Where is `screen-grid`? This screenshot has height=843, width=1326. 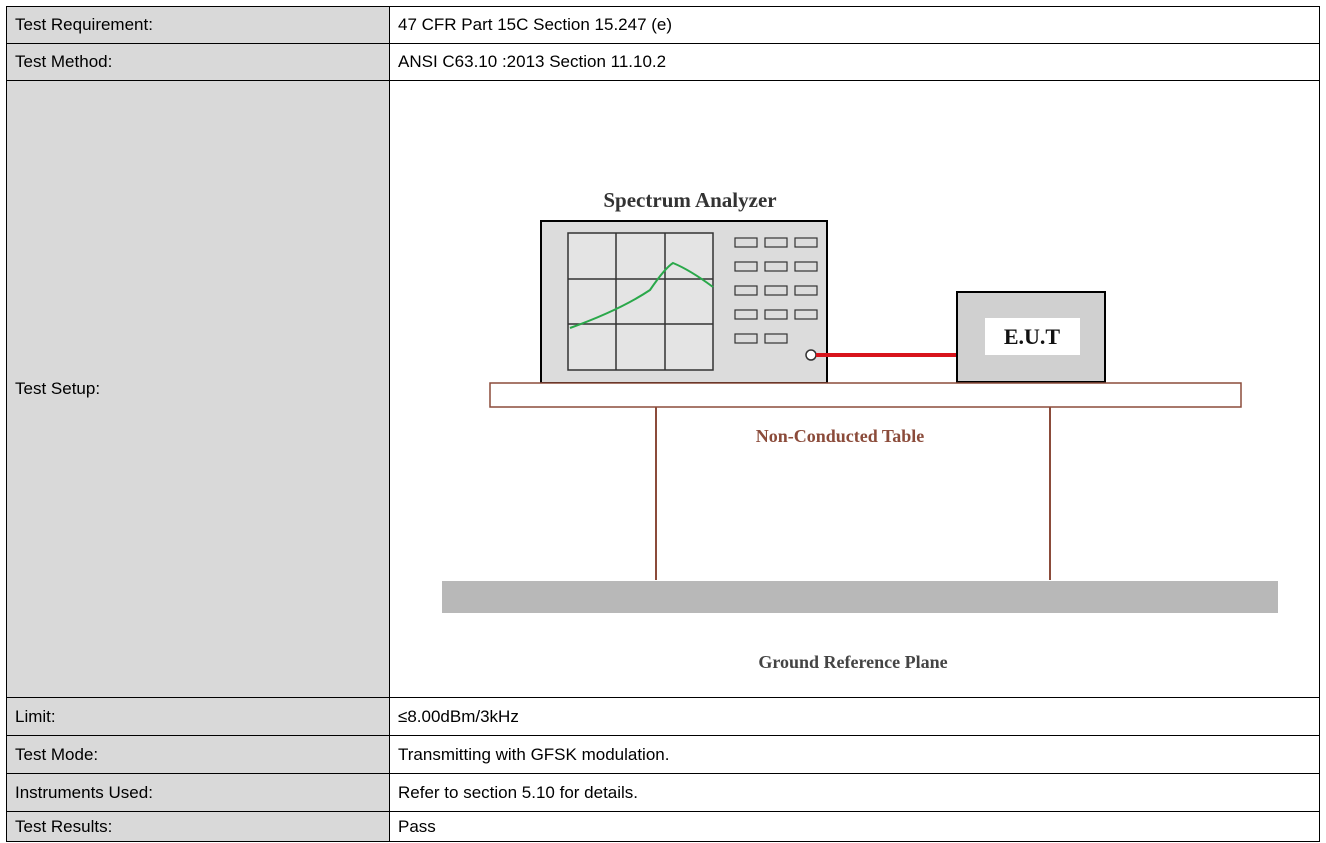
screen-grid is located at coordinates (640, 301).